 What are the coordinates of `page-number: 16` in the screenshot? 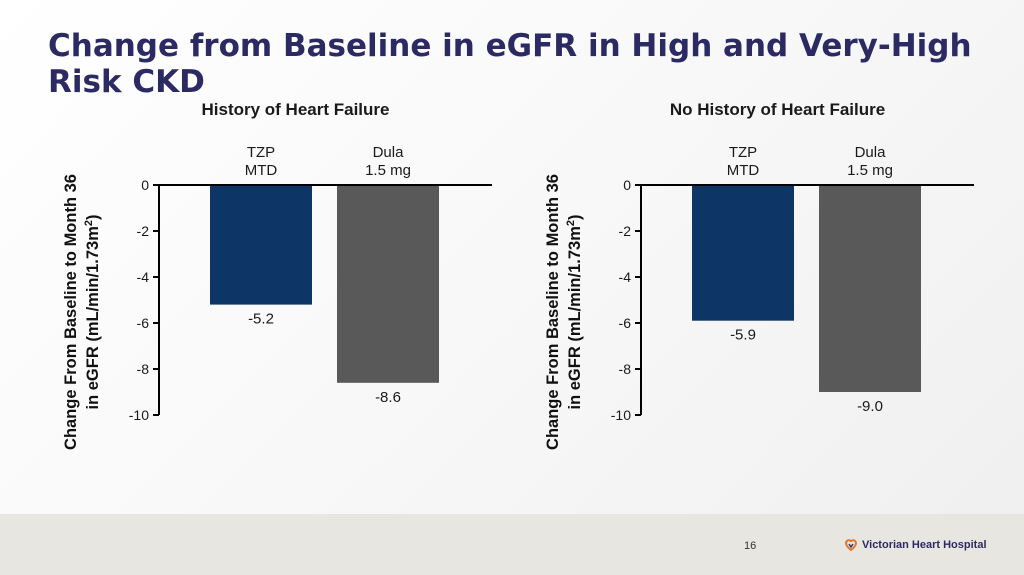 It's located at (750, 546).